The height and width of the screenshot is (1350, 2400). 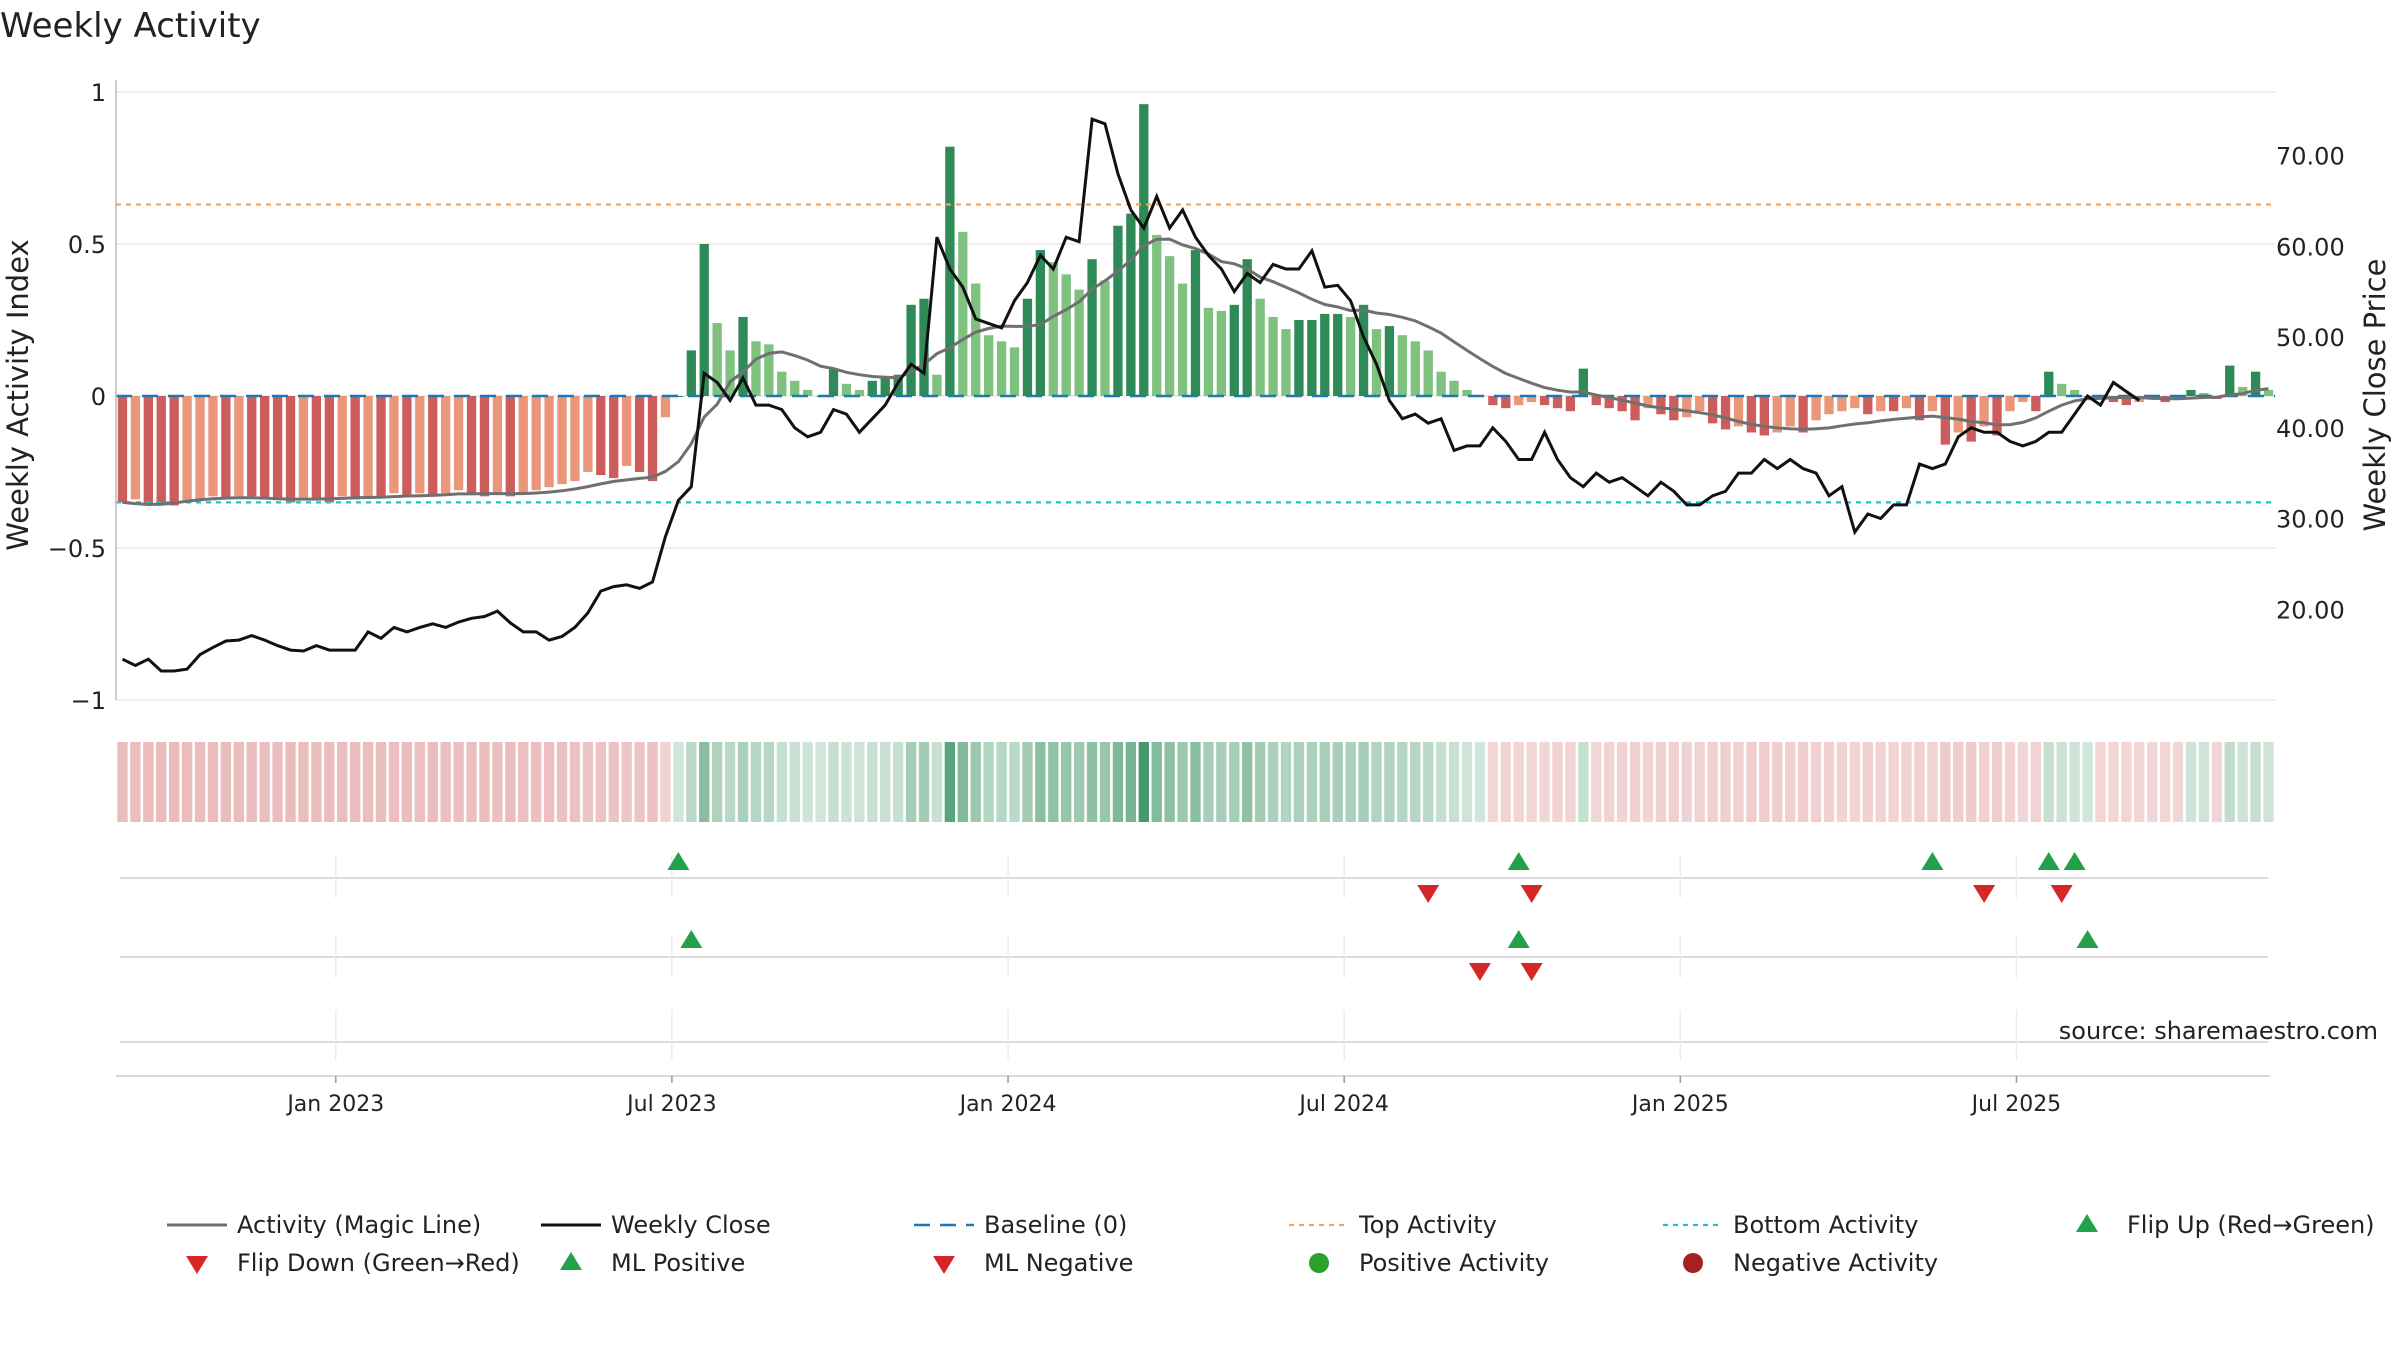 I want to click on source-label: source: sharemaestro.com, so click(x=2218, y=1031).